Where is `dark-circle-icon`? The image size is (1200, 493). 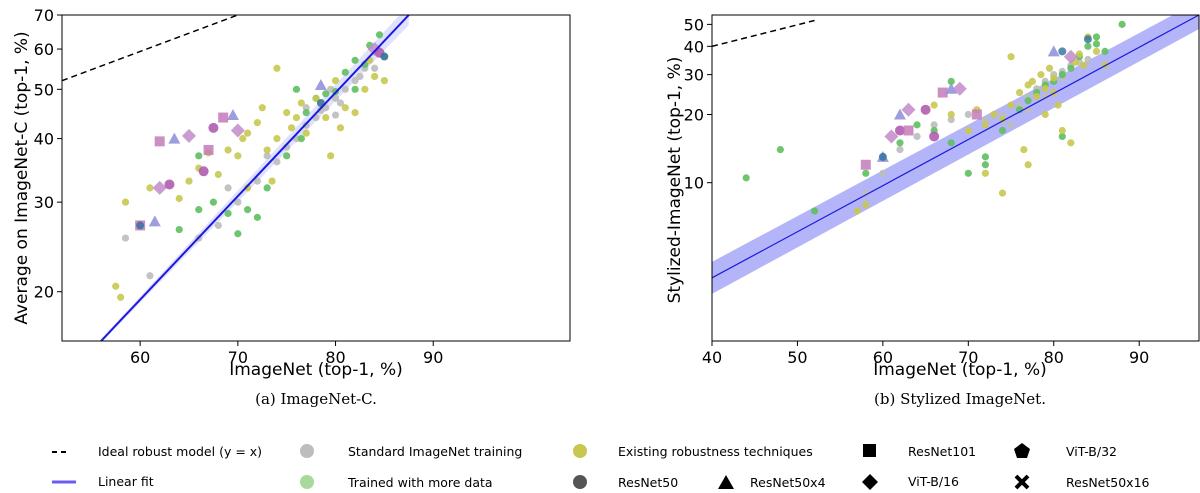
dark-circle-icon is located at coordinates (580, 482).